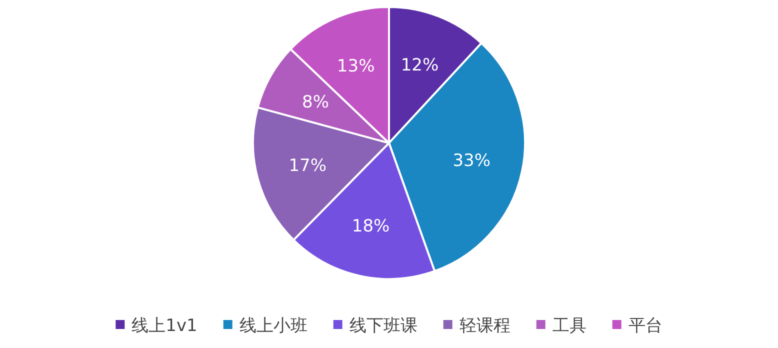 This screenshot has width=778, height=348. I want to click on legend-label: 线上1v1, so click(165, 326).